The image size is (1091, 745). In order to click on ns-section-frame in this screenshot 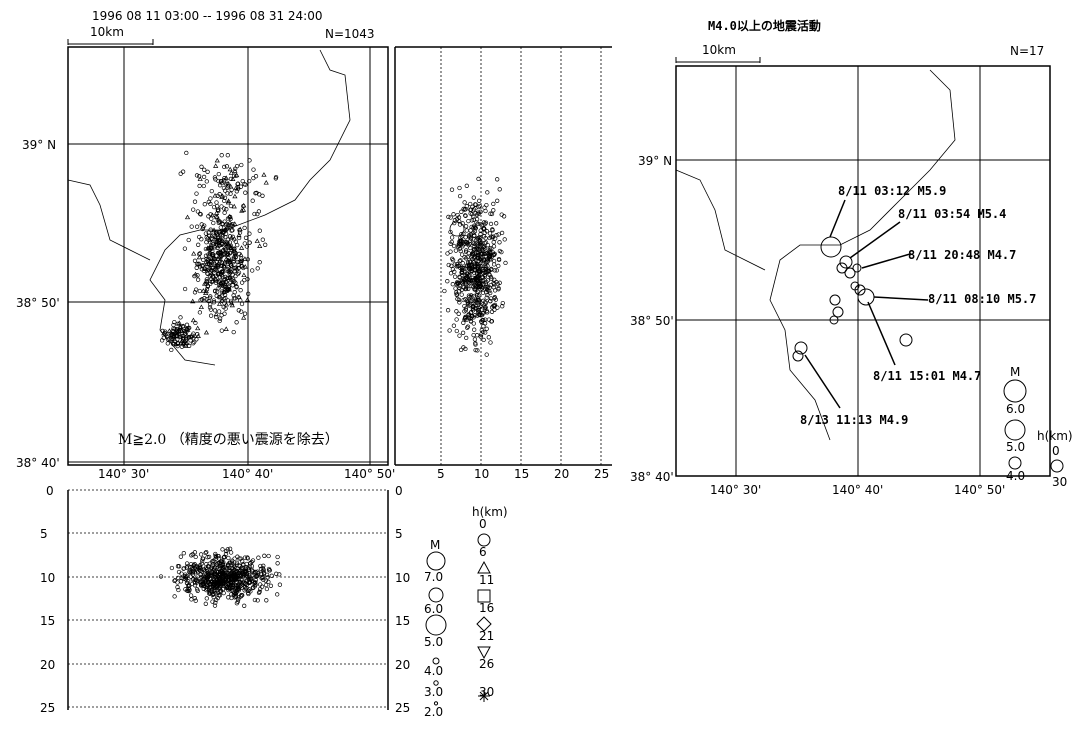, I will do `click(228, 600)`.